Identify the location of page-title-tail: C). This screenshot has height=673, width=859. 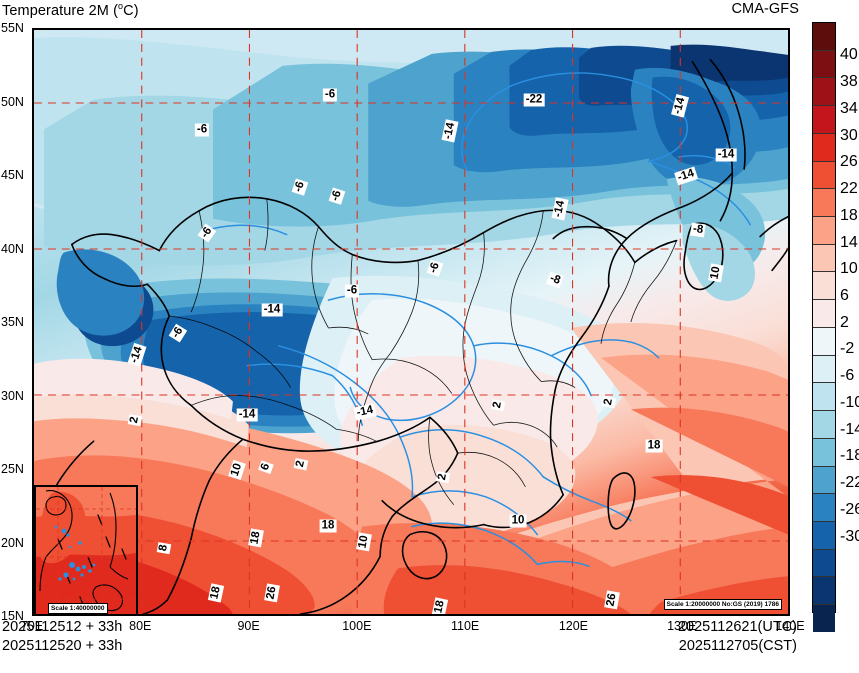
(131, 10).